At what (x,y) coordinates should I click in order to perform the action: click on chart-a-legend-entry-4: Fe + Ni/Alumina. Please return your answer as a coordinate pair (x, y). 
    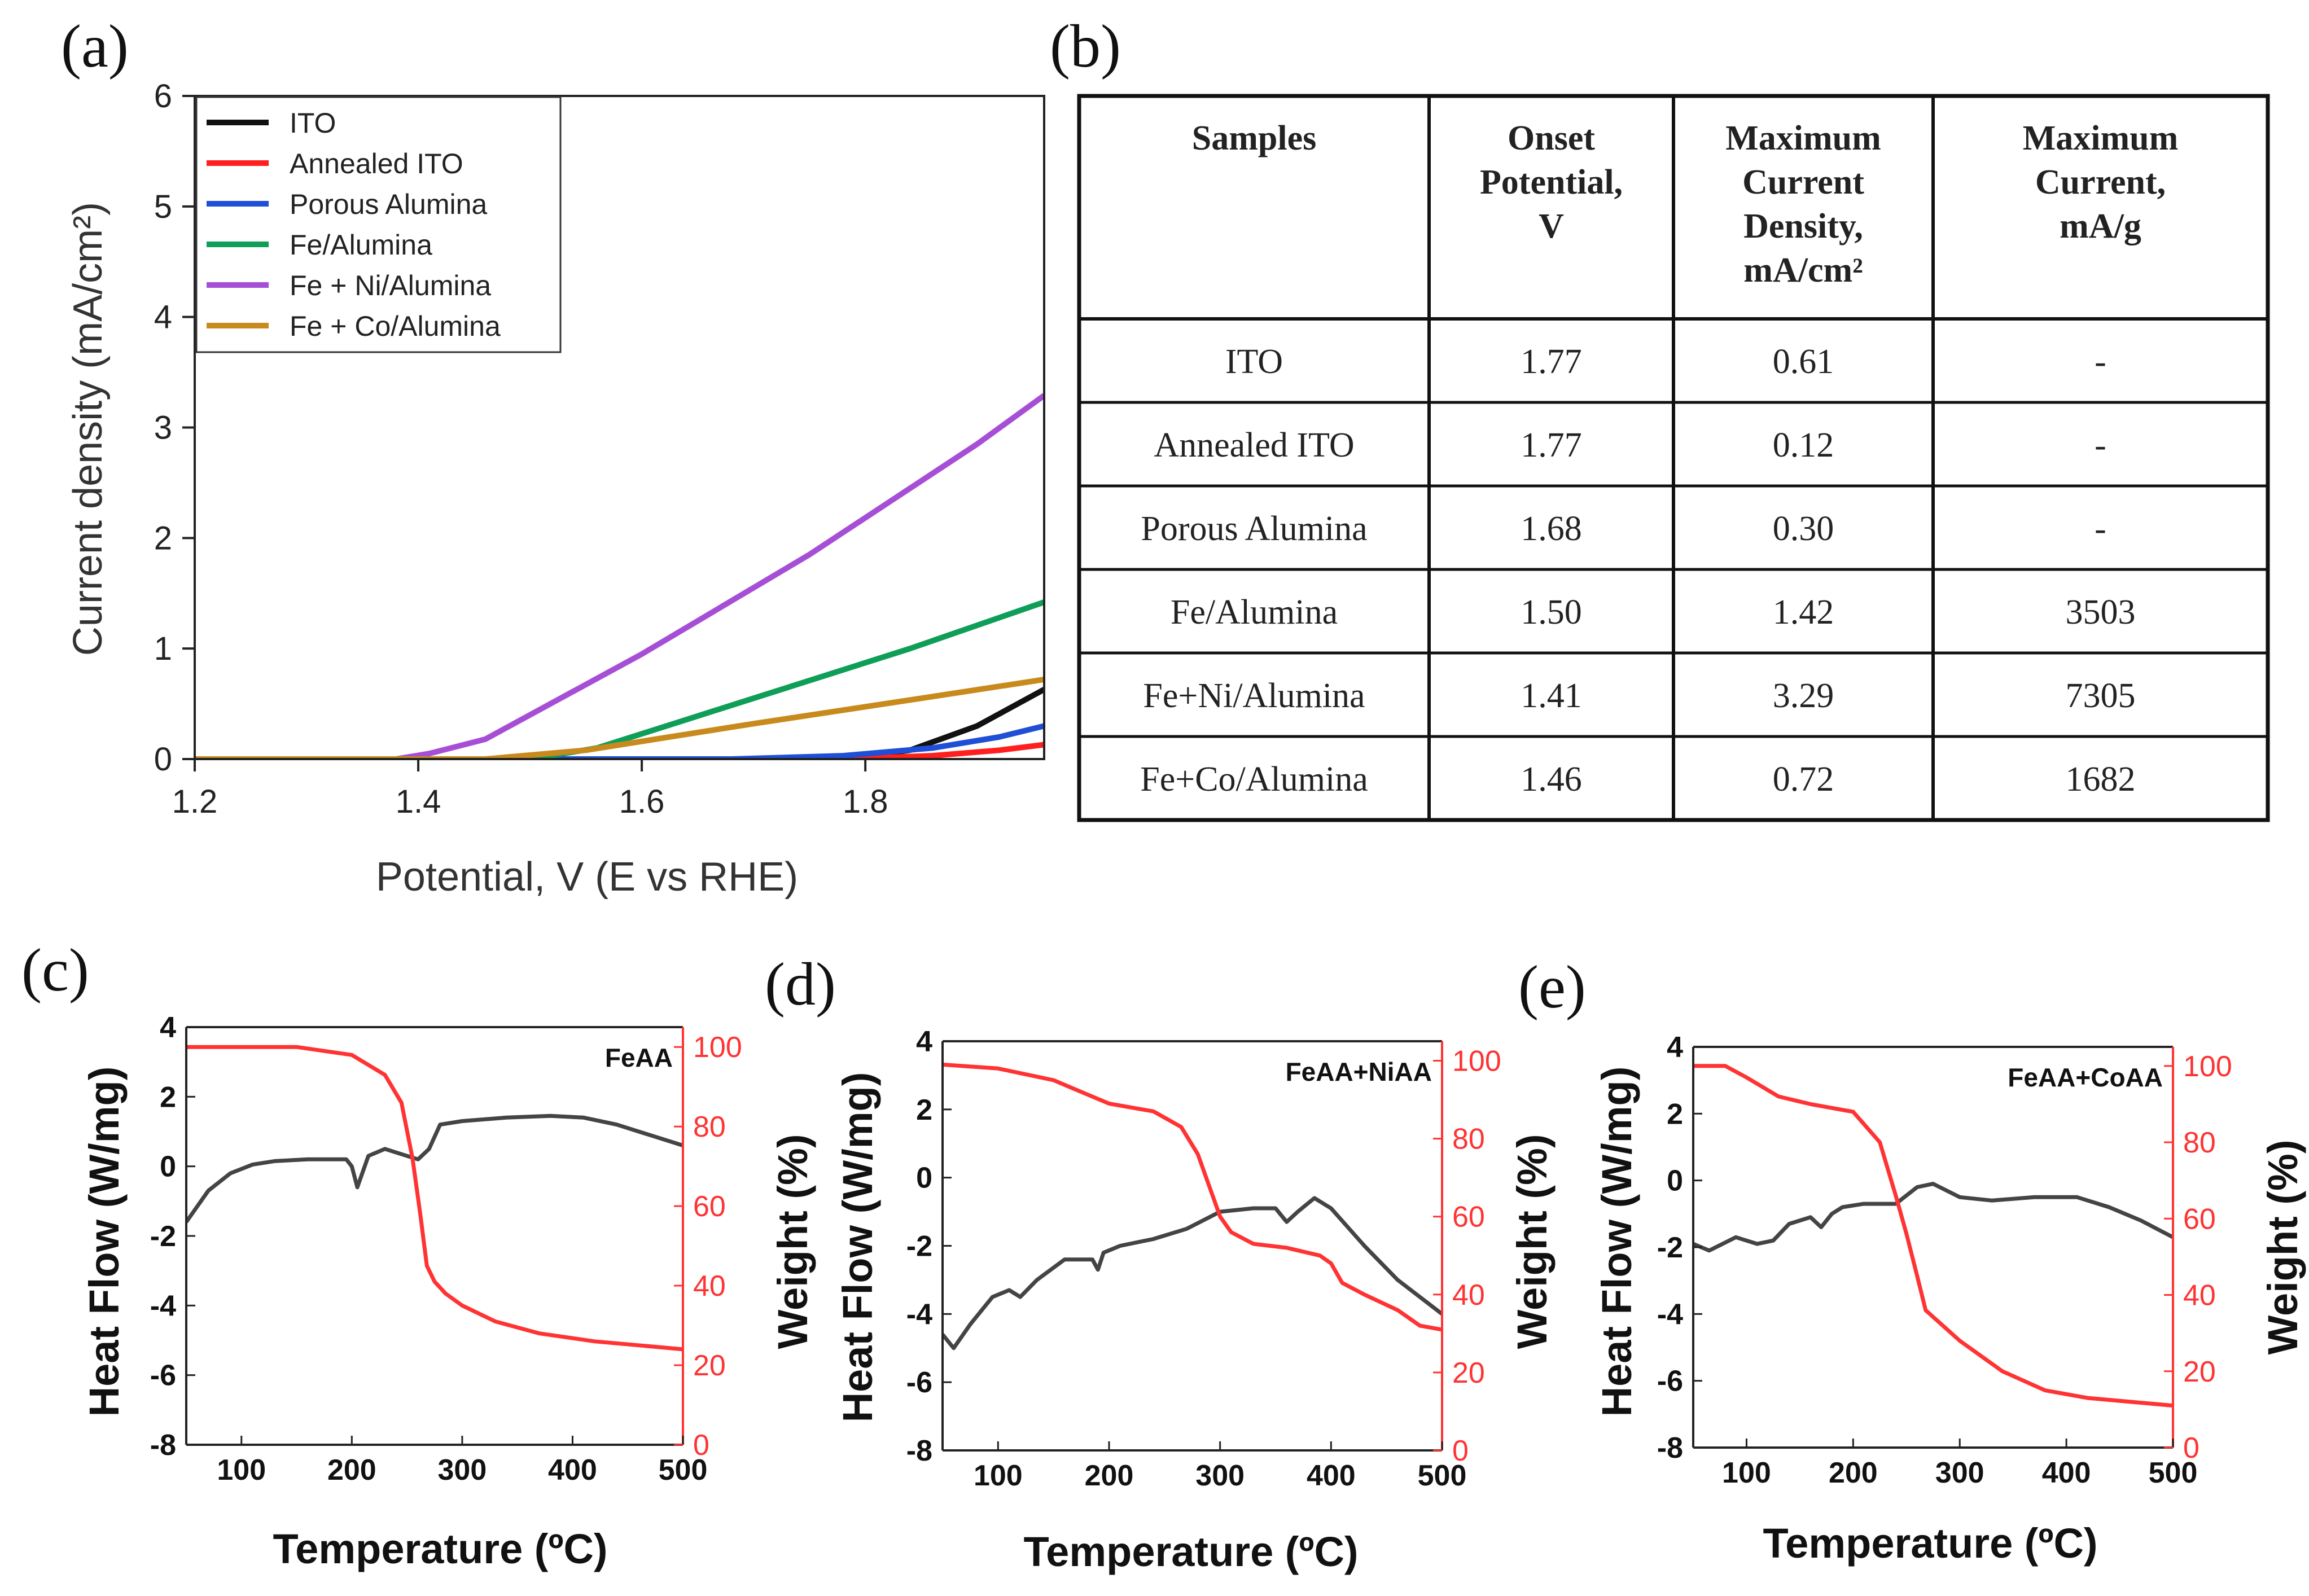
    Looking at the image, I should click on (390, 285).